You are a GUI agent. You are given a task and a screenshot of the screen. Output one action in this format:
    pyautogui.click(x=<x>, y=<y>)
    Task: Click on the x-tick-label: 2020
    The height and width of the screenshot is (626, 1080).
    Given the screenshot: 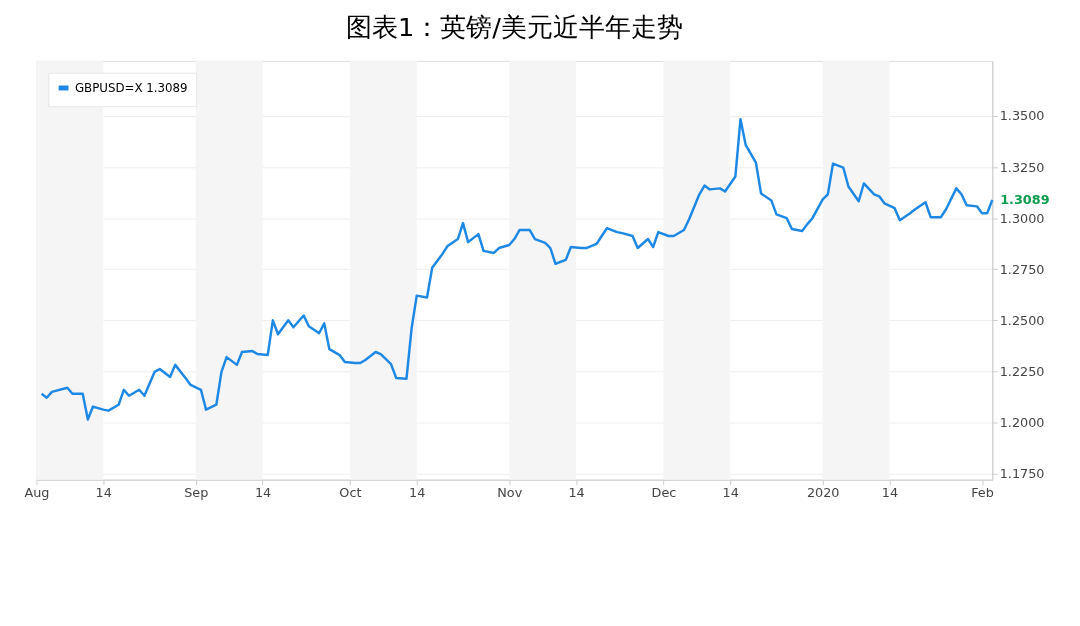 What is the action you would take?
    pyautogui.click(x=823, y=492)
    